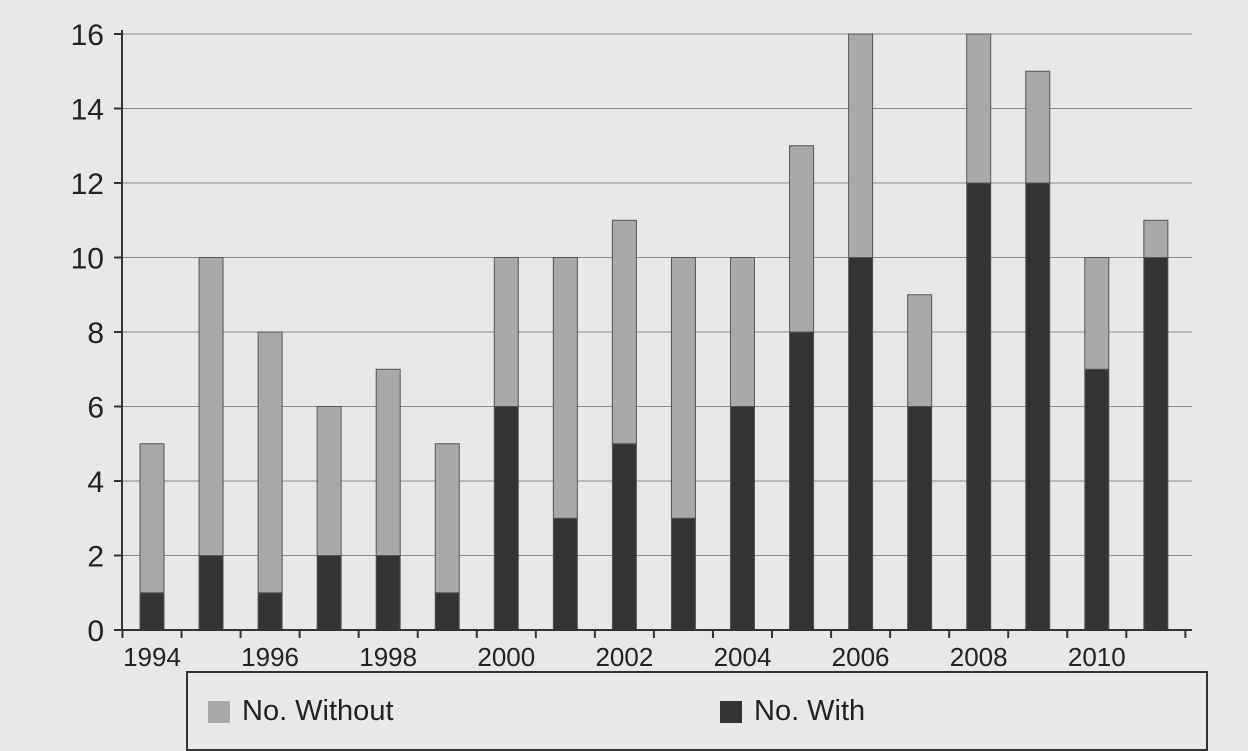  Describe the element at coordinates (95, 631) in the screenshot. I see `y-tick-label: 0` at that location.